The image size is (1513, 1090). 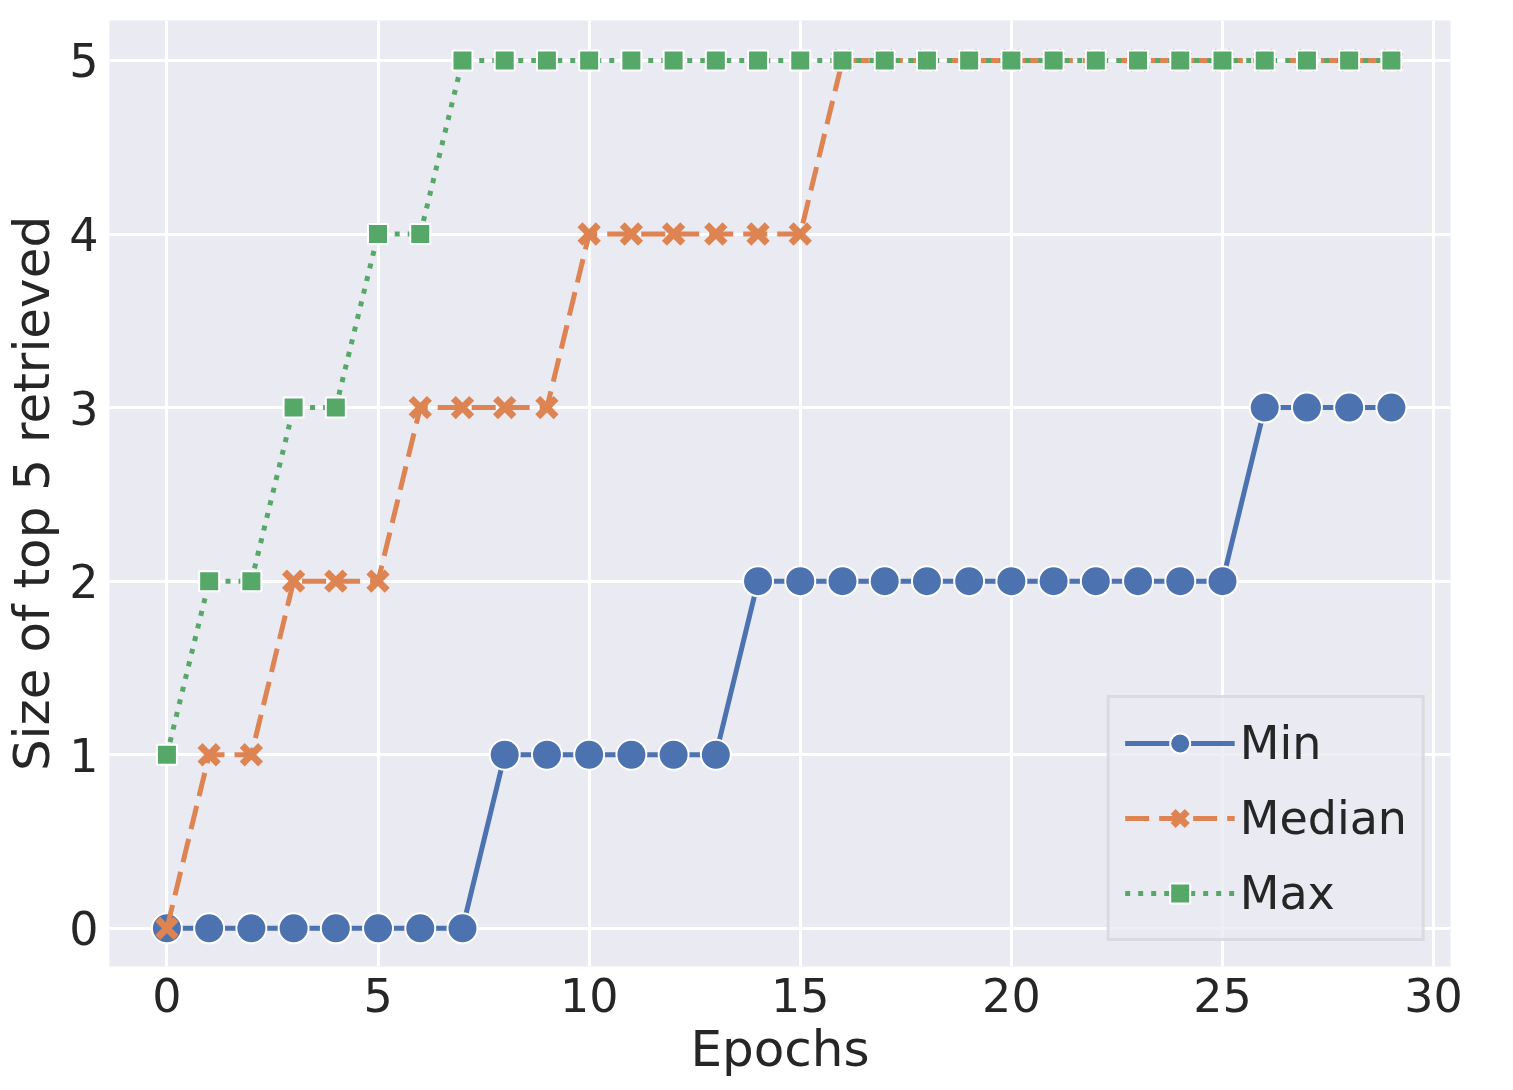 What do you see at coordinates (32, 493) in the screenshot?
I see `y-axis-title: Size of top 5 retrieved` at bounding box center [32, 493].